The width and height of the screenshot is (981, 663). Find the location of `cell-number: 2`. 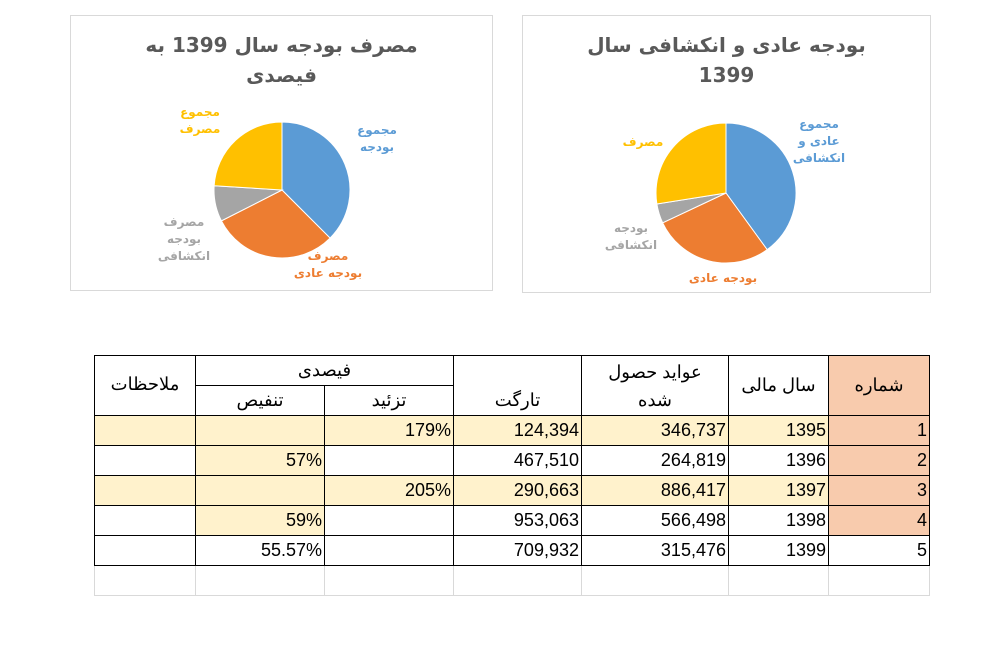

cell-number: 2 is located at coordinates (879, 460).